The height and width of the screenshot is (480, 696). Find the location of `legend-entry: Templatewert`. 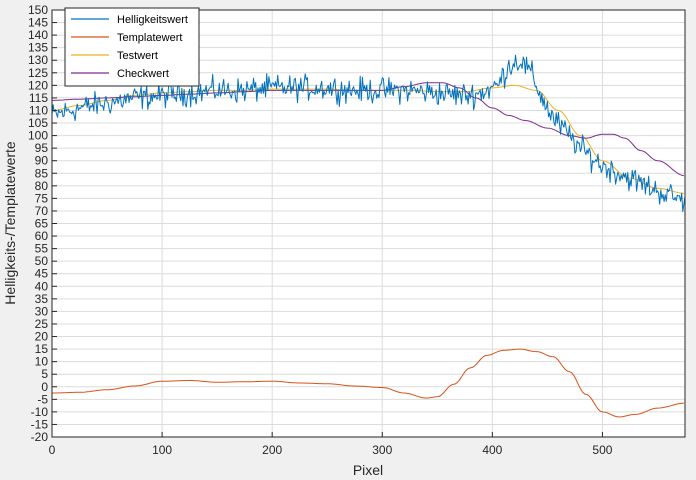

legend-entry: Templatewert is located at coordinates (149, 38).